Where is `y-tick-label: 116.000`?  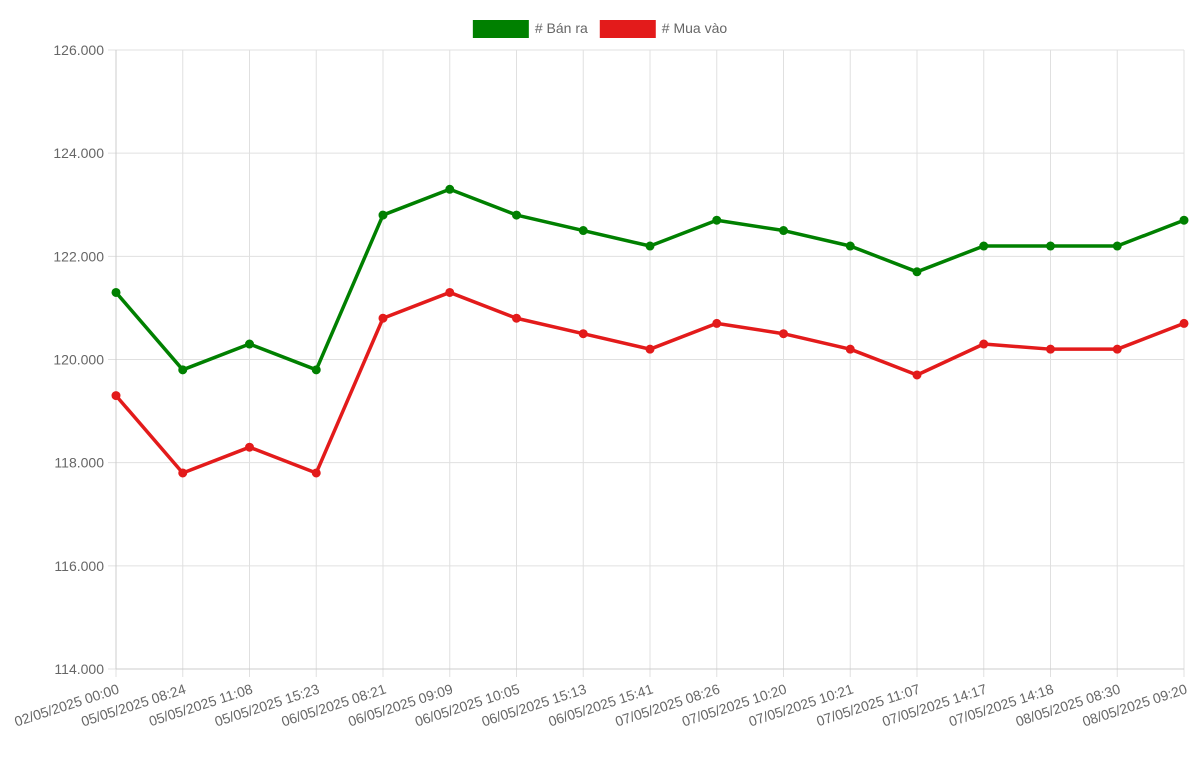 y-tick-label: 116.000 is located at coordinates (79, 566).